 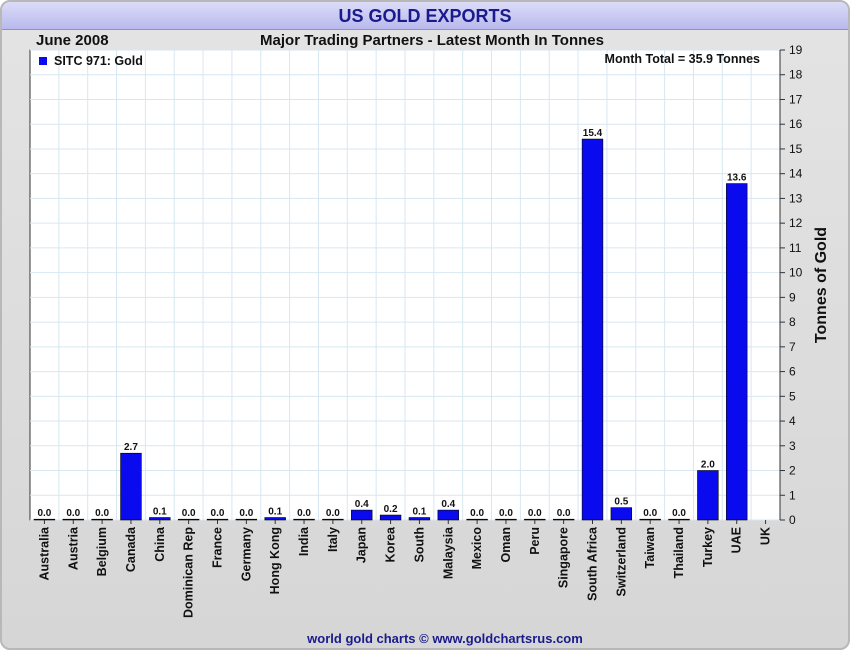 What do you see at coordinates (621, 561) in the screenshot?
I see `x-tick-label: Switzerland` at bounding box center [621, 561].